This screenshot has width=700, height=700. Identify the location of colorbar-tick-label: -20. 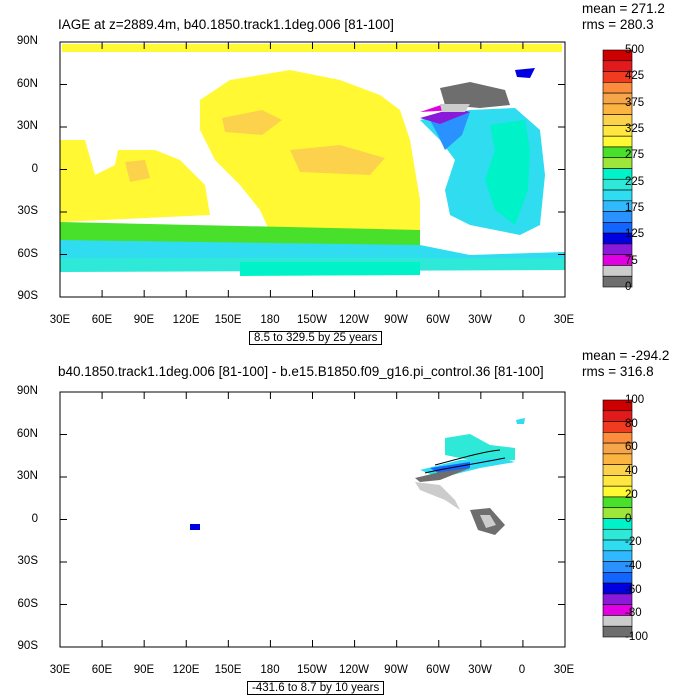
(633, 542).